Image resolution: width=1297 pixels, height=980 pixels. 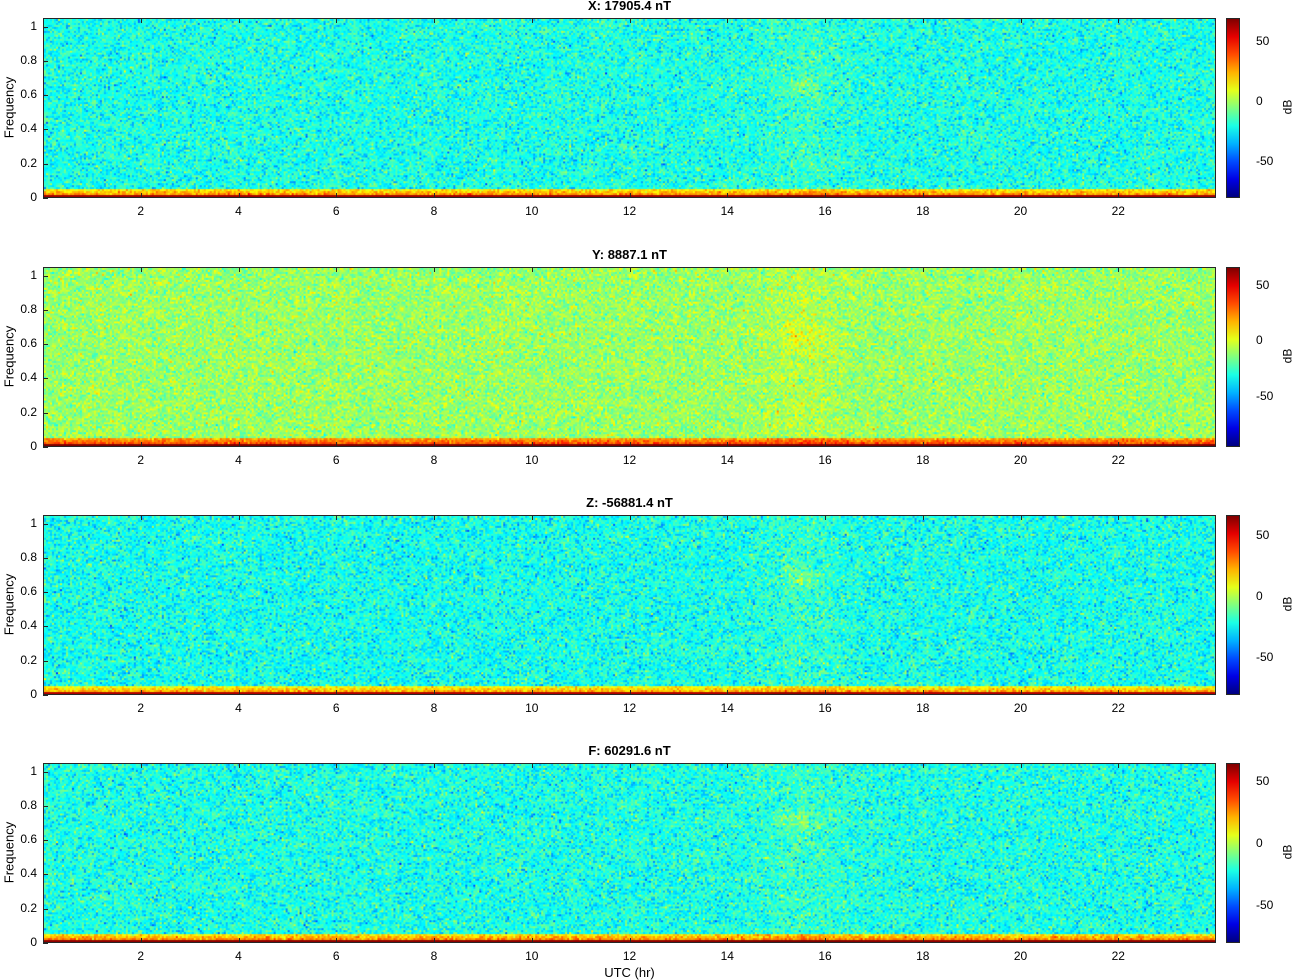 I want to click on y-tick-label: 0.8, so click(x=28, y=59).